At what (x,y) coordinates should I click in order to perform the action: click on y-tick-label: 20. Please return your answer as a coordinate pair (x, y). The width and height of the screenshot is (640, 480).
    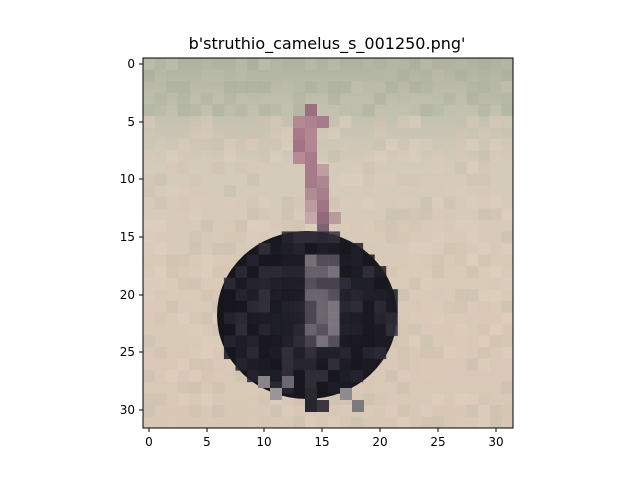
    Looking at the image, I should click on (127, 295).